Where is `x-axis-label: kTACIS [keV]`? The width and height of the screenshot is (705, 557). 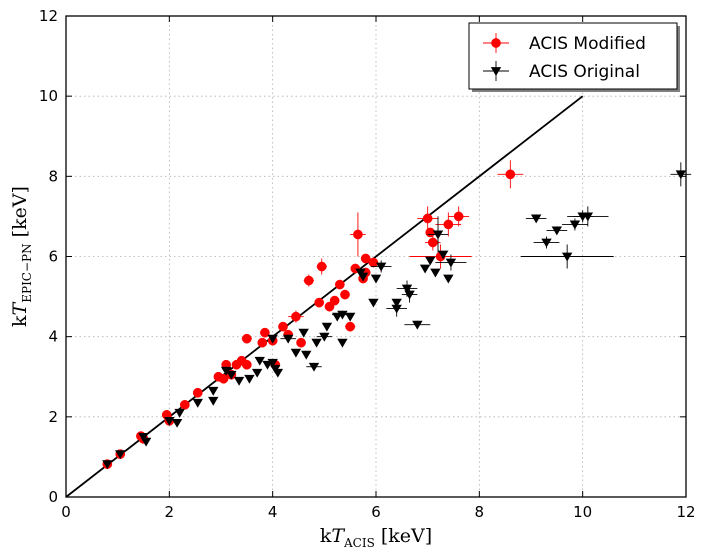
x-axis-label: kTACIS [keV] is located at coordinates (376, 537).